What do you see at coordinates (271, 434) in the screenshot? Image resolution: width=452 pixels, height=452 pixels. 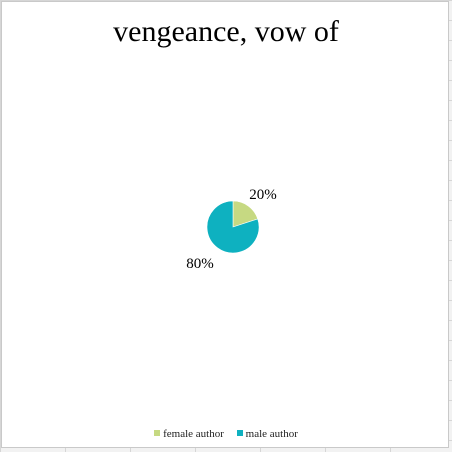 I see `legend-label-male-author: male author` at bounding box center [271, 434].